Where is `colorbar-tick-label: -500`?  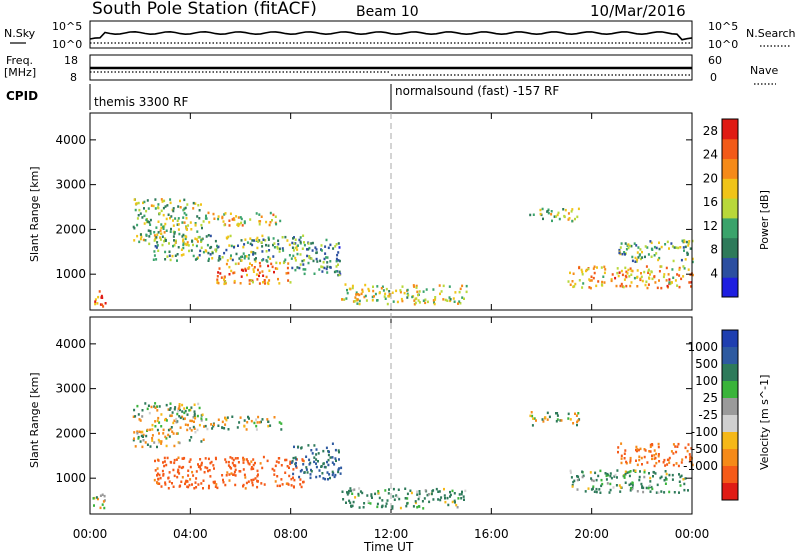
colorbar-tick-label: -500 is located at coordinates (704, 449).